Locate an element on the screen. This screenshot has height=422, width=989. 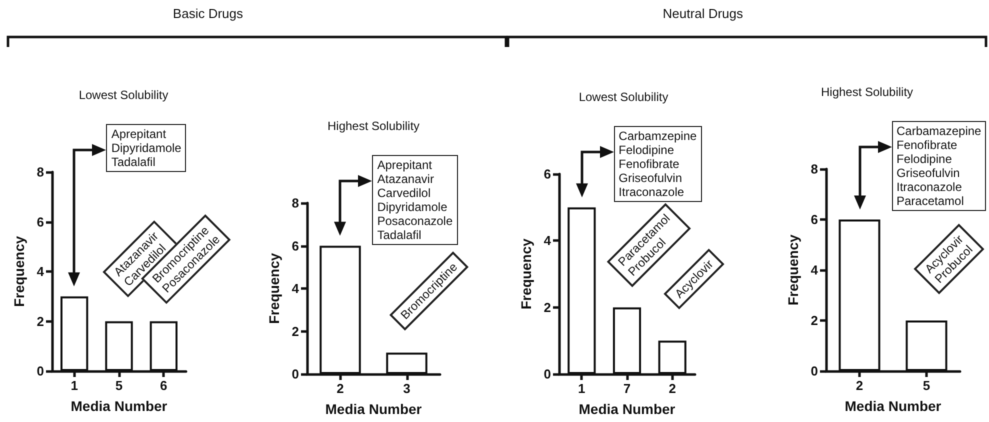
annotation: Aprepitant Atazanavir Carvedilol Dipyridamole Posaconazole Tadalafil is located at coordinates (415, 200).